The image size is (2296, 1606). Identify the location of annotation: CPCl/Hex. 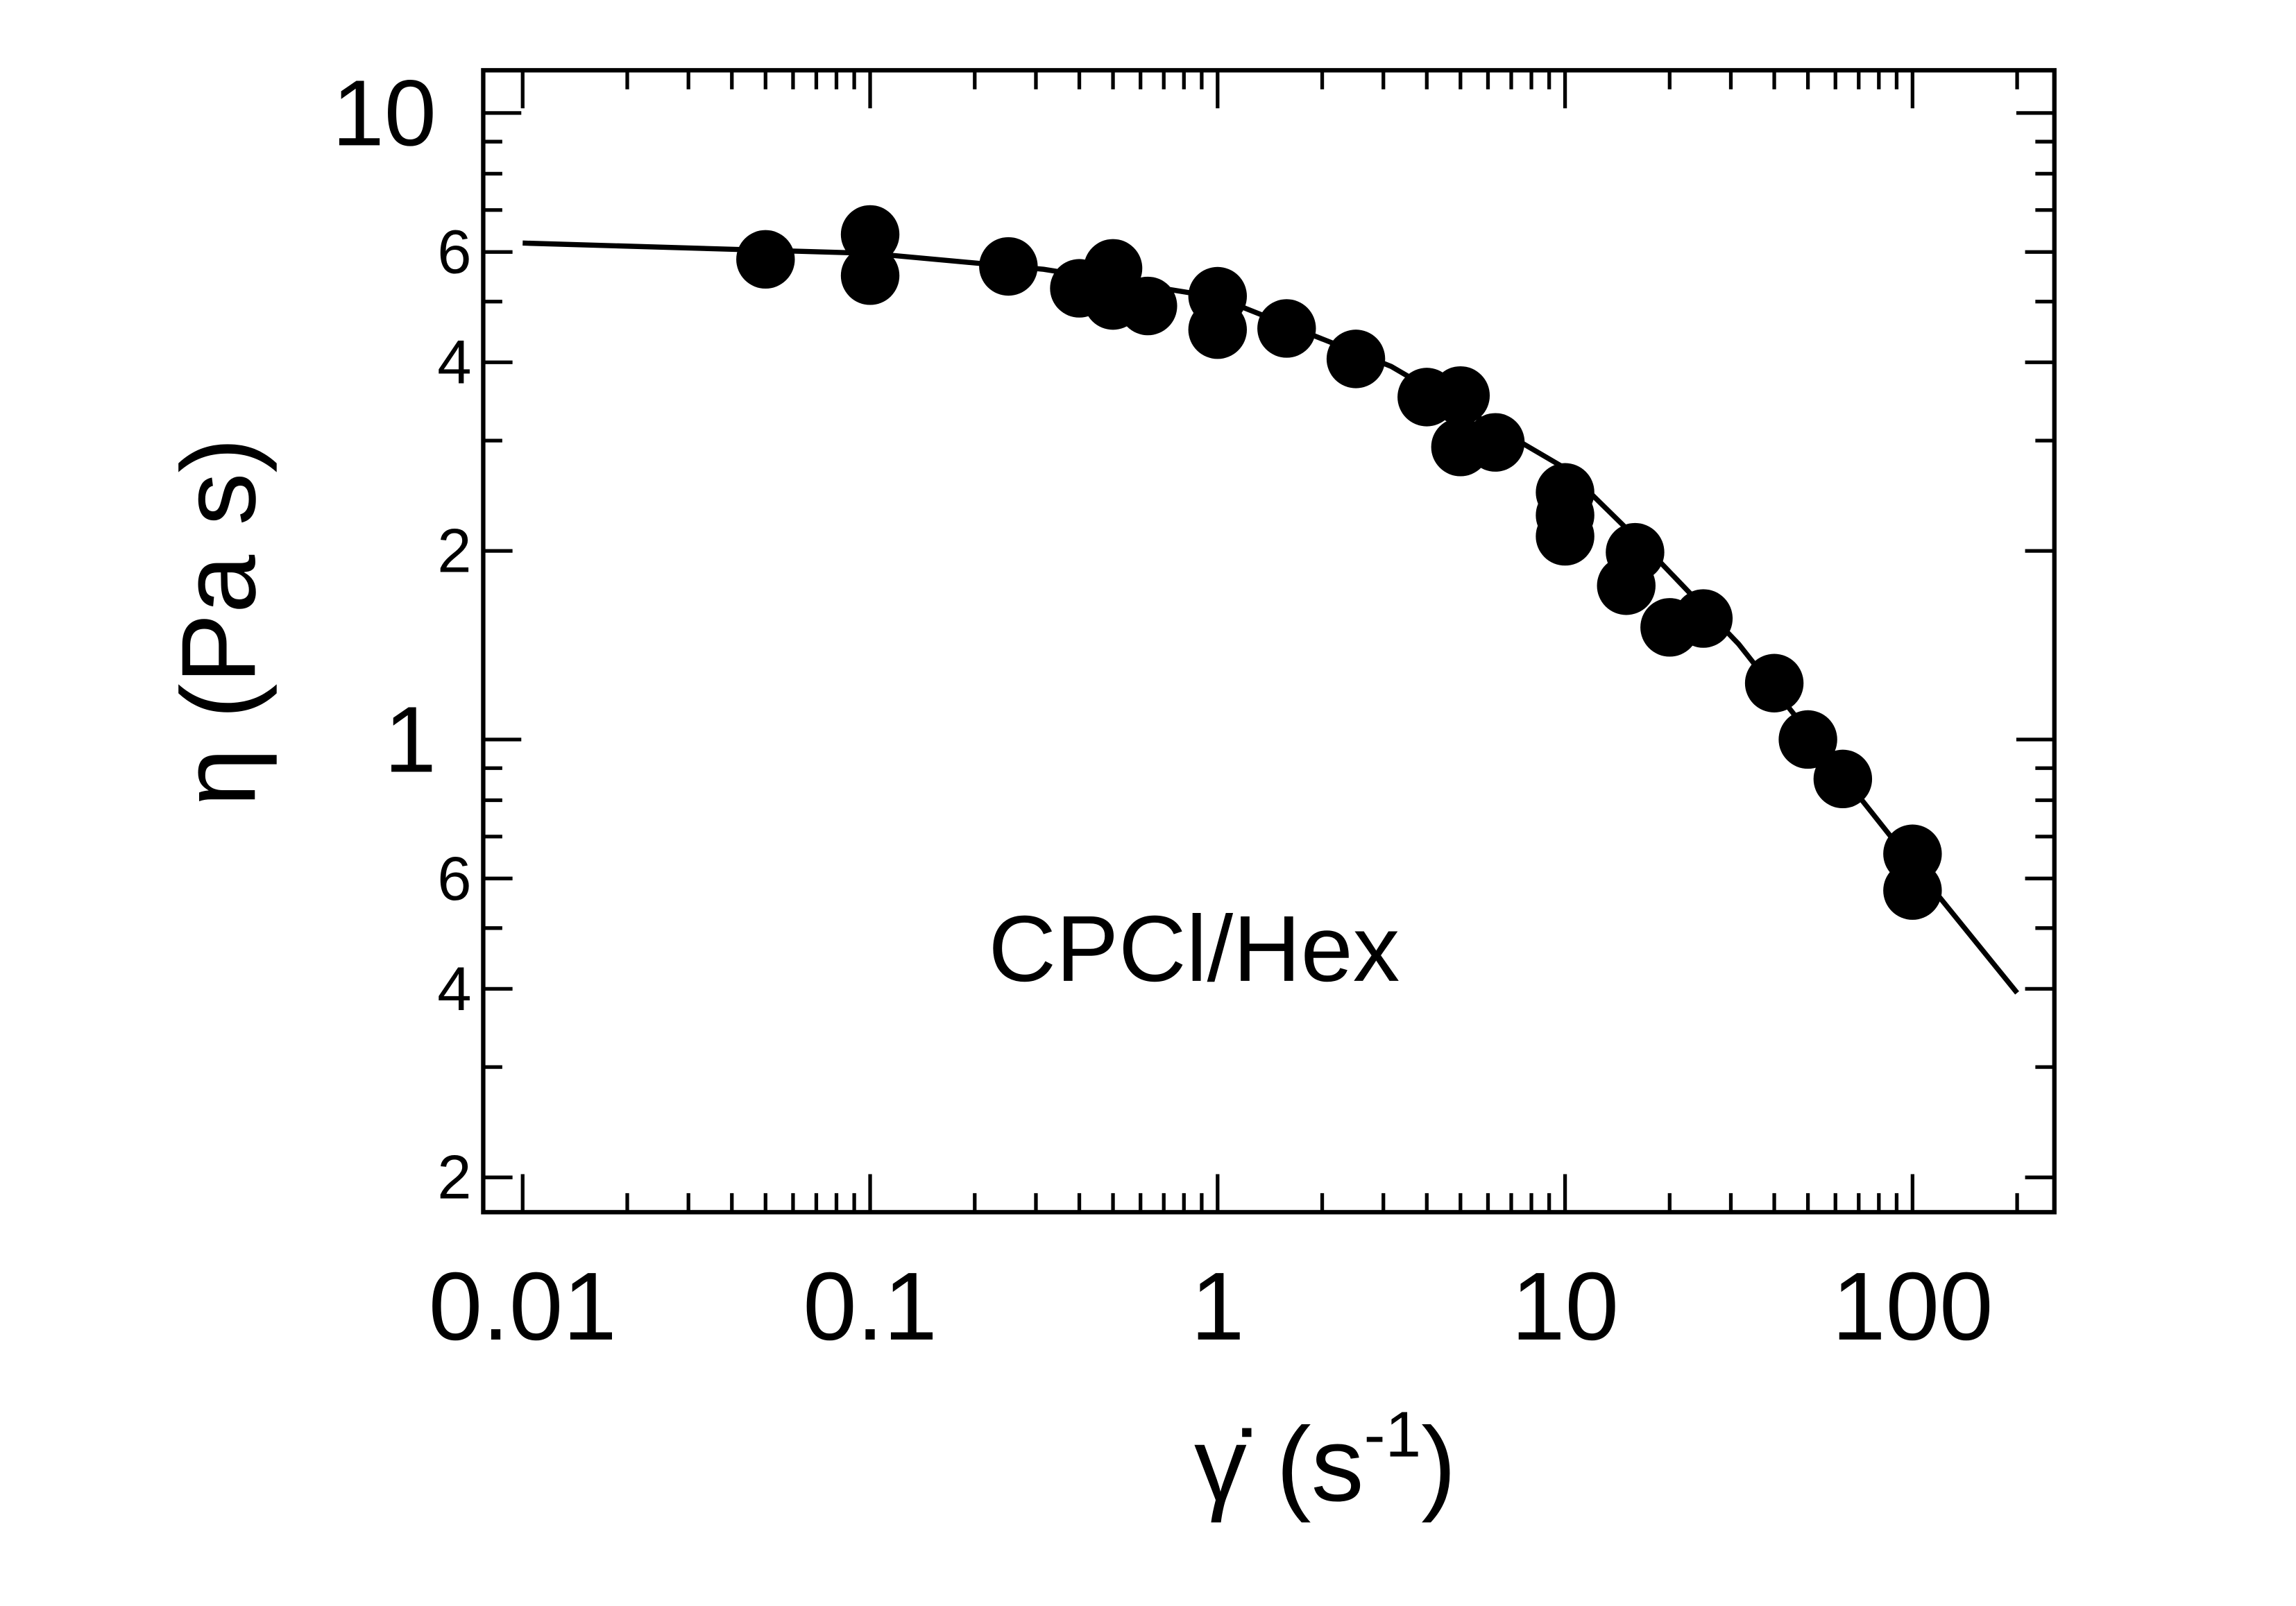
(1194, 948).